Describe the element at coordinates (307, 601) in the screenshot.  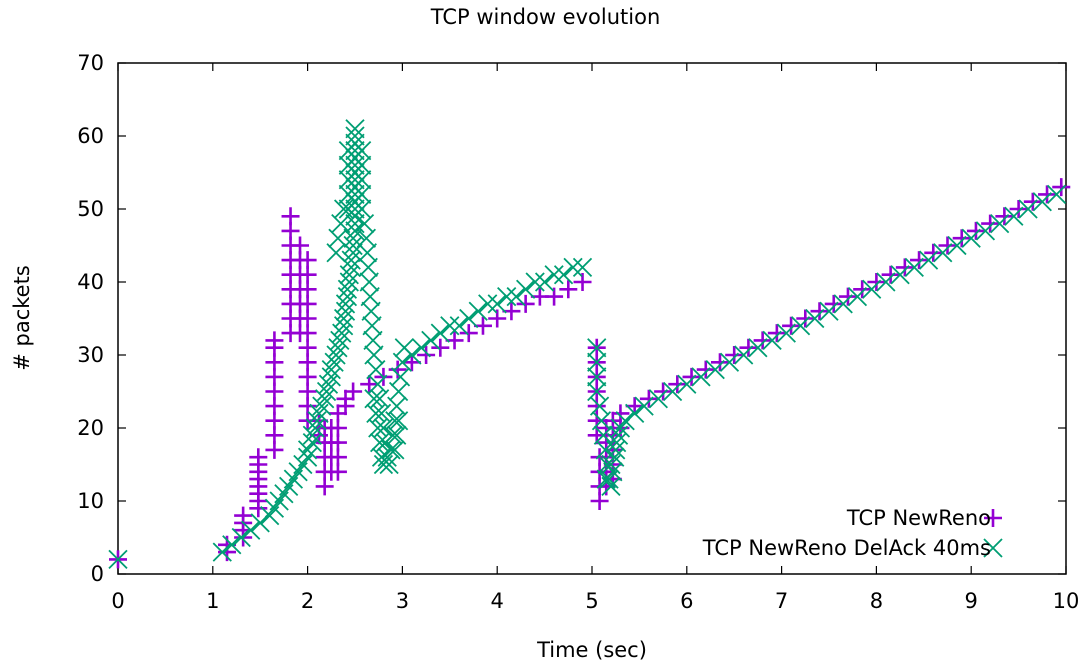
I see `x-tick-label: 2` at that location.